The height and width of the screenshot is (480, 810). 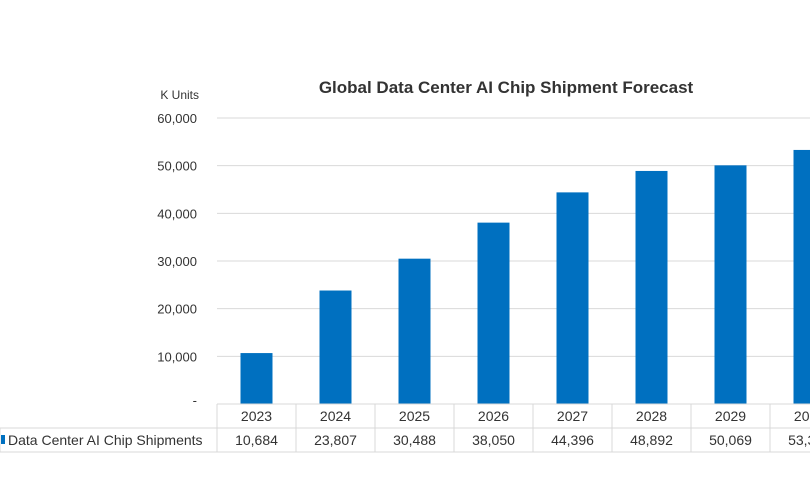 What do you see at coordinates (256, 440) in the screenshot?
I see `data-label: 10,684` at bounding box center [256, 440].